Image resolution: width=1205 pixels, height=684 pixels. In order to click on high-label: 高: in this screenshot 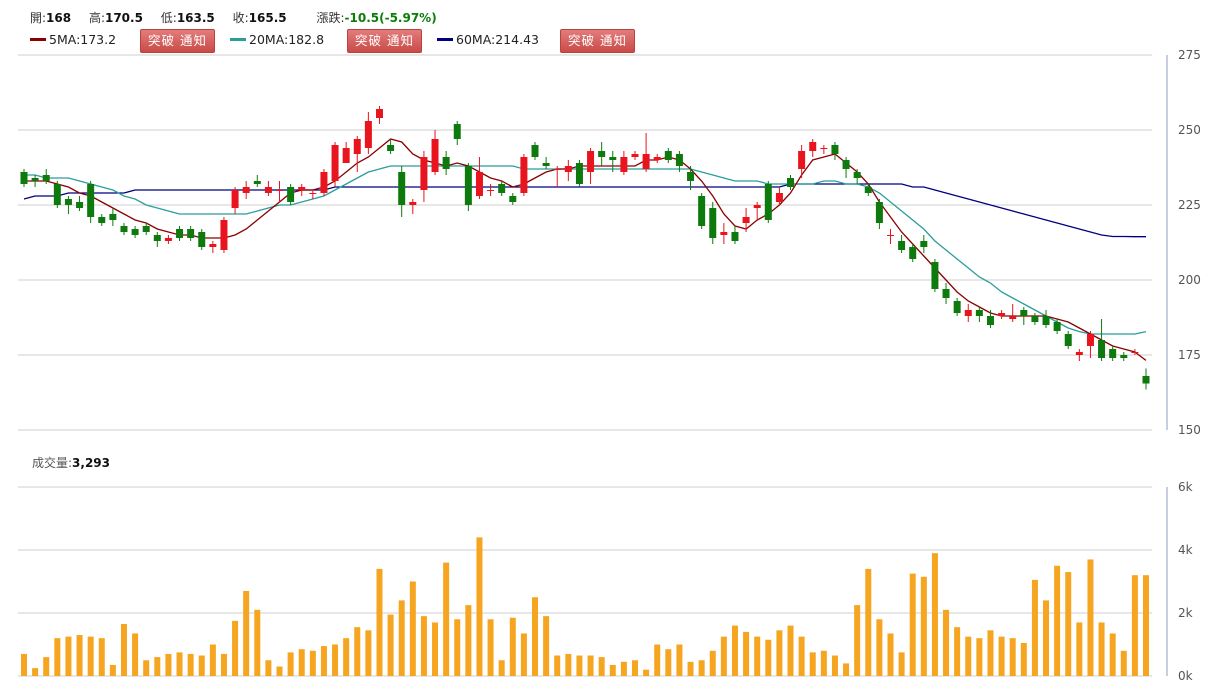, I will do `click(96, 18)`.